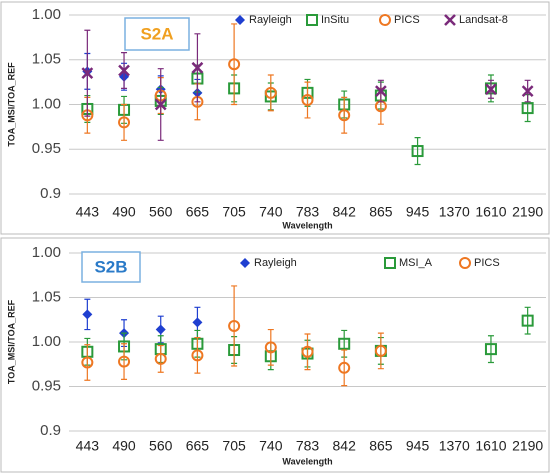 The height and width of the screenshot is (474, 550). Describe the element at coordinates (50, 430) in the screenshot. I see `y-tick-label: 0.9` at that location.